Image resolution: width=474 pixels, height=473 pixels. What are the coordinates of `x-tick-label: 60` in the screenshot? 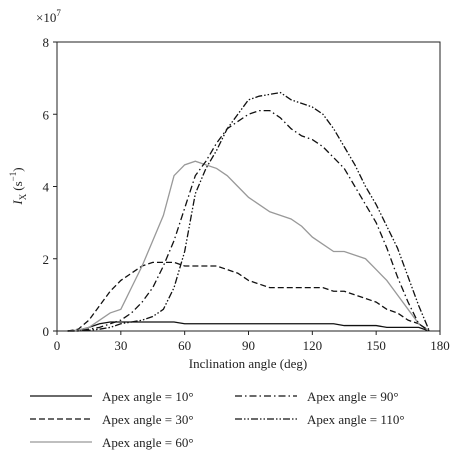 It's located at (184, 345).